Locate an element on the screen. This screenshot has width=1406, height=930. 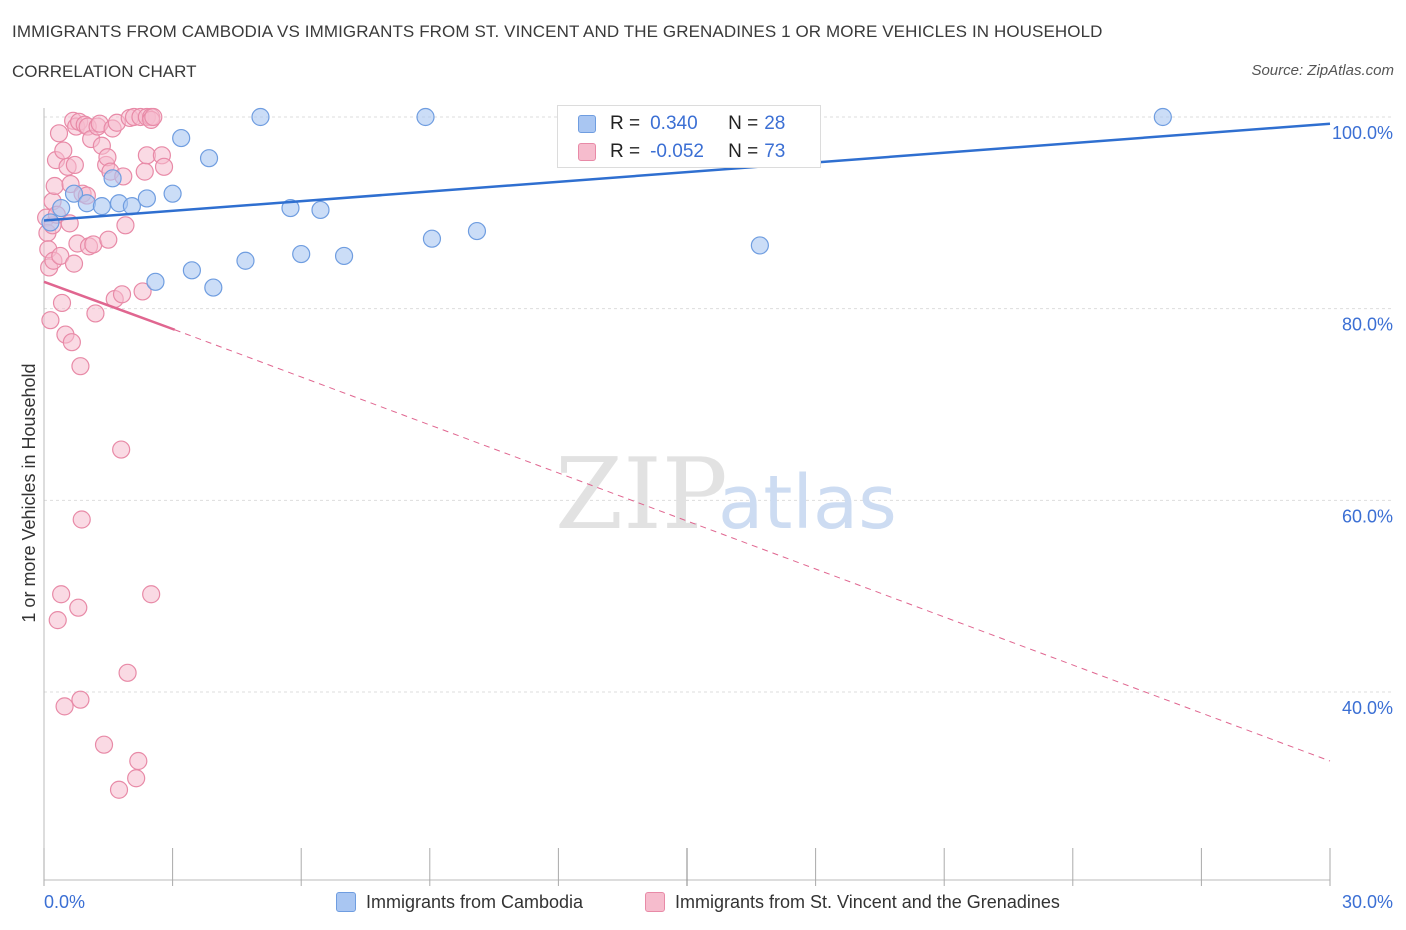
stats-box: R = 0.340 N = 28 R = -0.052 N = 73 is located at coordinates (689, 136).